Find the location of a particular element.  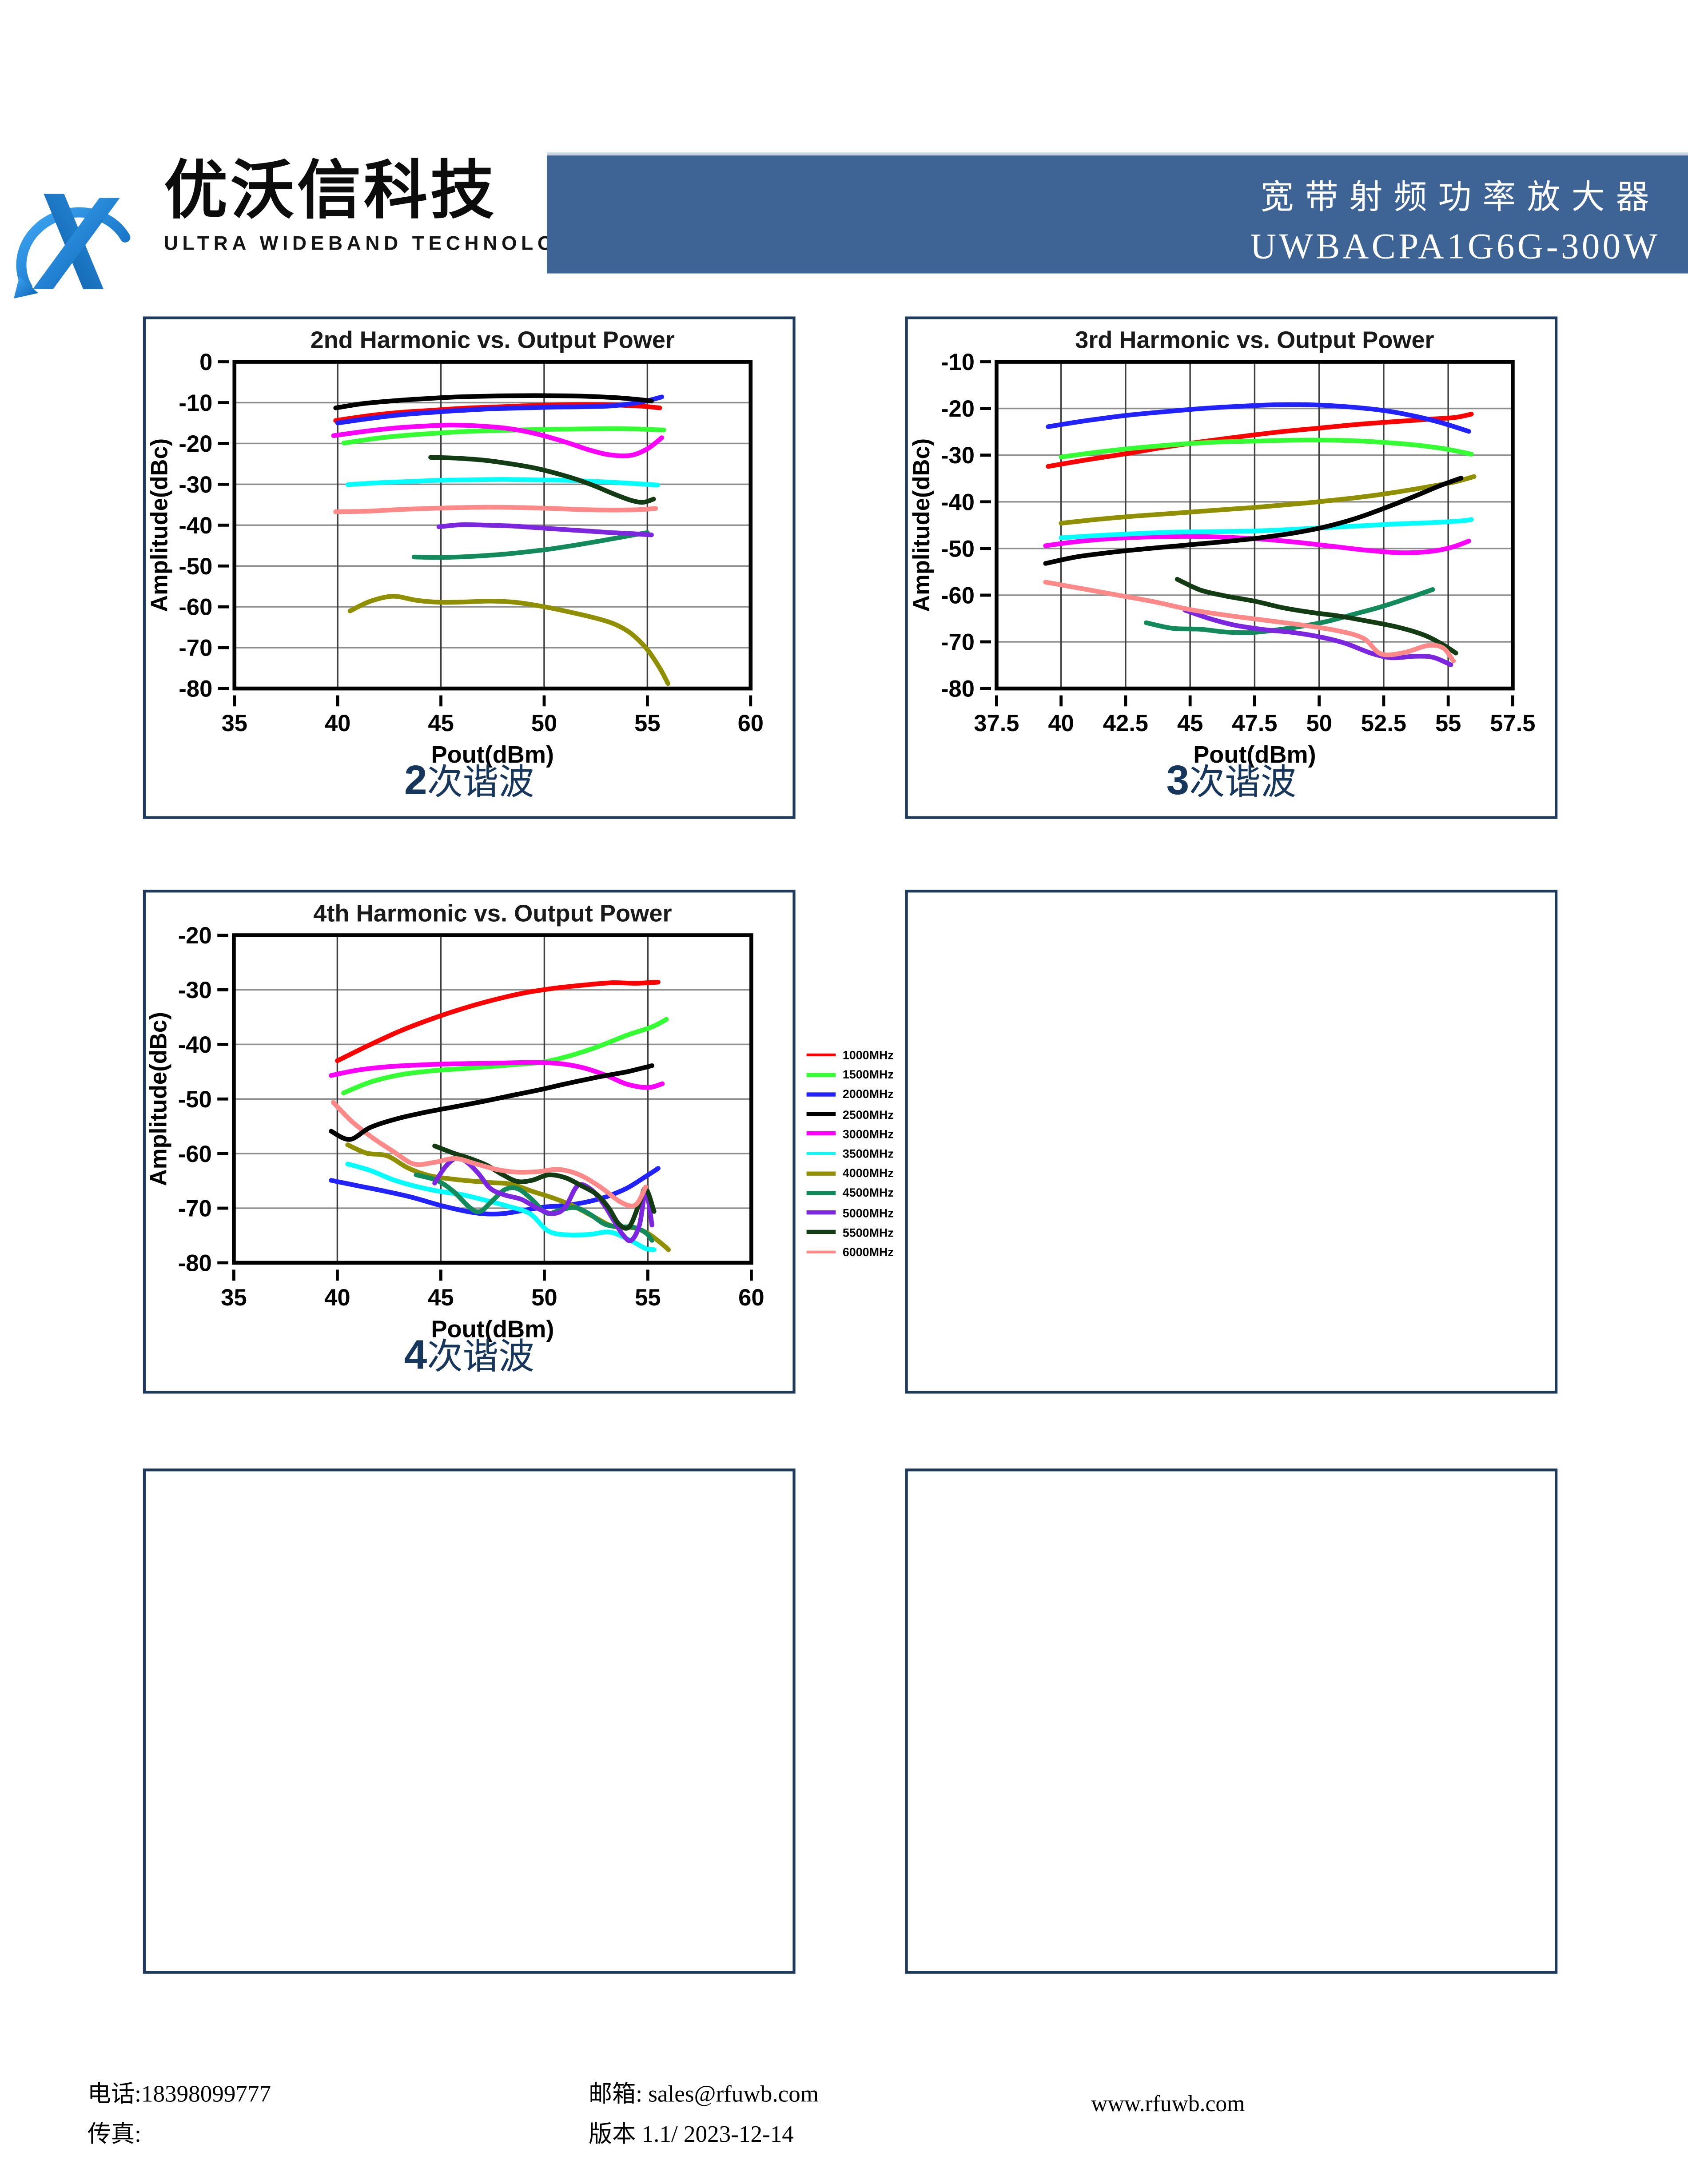

banner-model-number: UWBACPA1G6G-300W is located at coordinates (1455, 246).